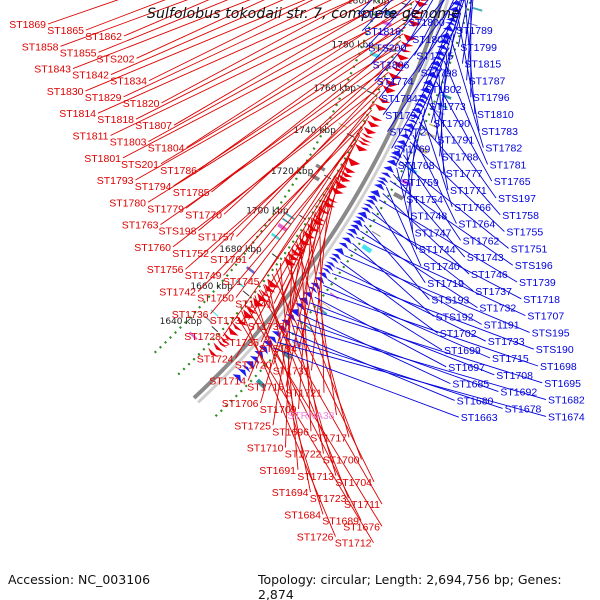 This screenshot has height=600, width=600. What do you see at coordinates (127, 203) in the screenshot?
I see `forward-gene-label: ST1780` at bounding box center [127, 203].